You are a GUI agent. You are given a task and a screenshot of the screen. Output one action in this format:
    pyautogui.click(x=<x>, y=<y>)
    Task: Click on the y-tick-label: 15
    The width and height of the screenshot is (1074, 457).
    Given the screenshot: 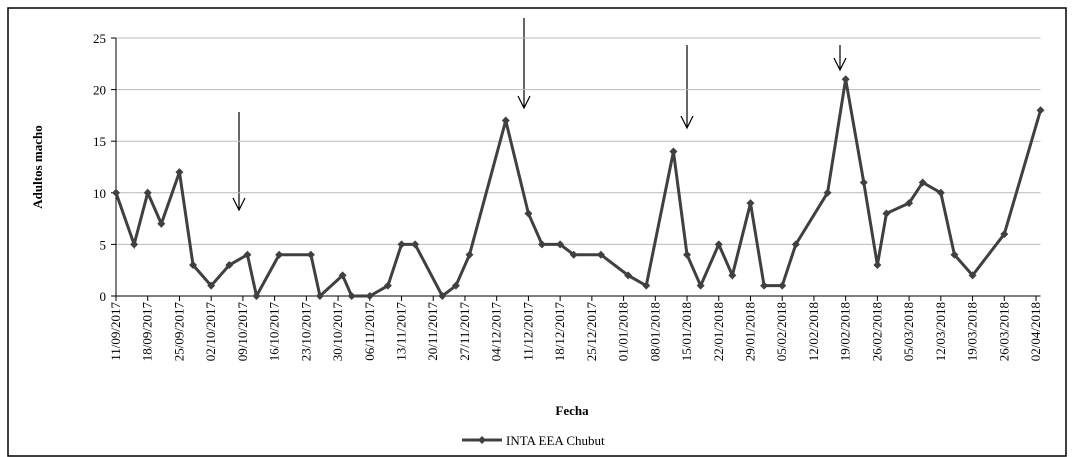 What is the action you would take?
    pyautogui.click(x=99, y=141)
    